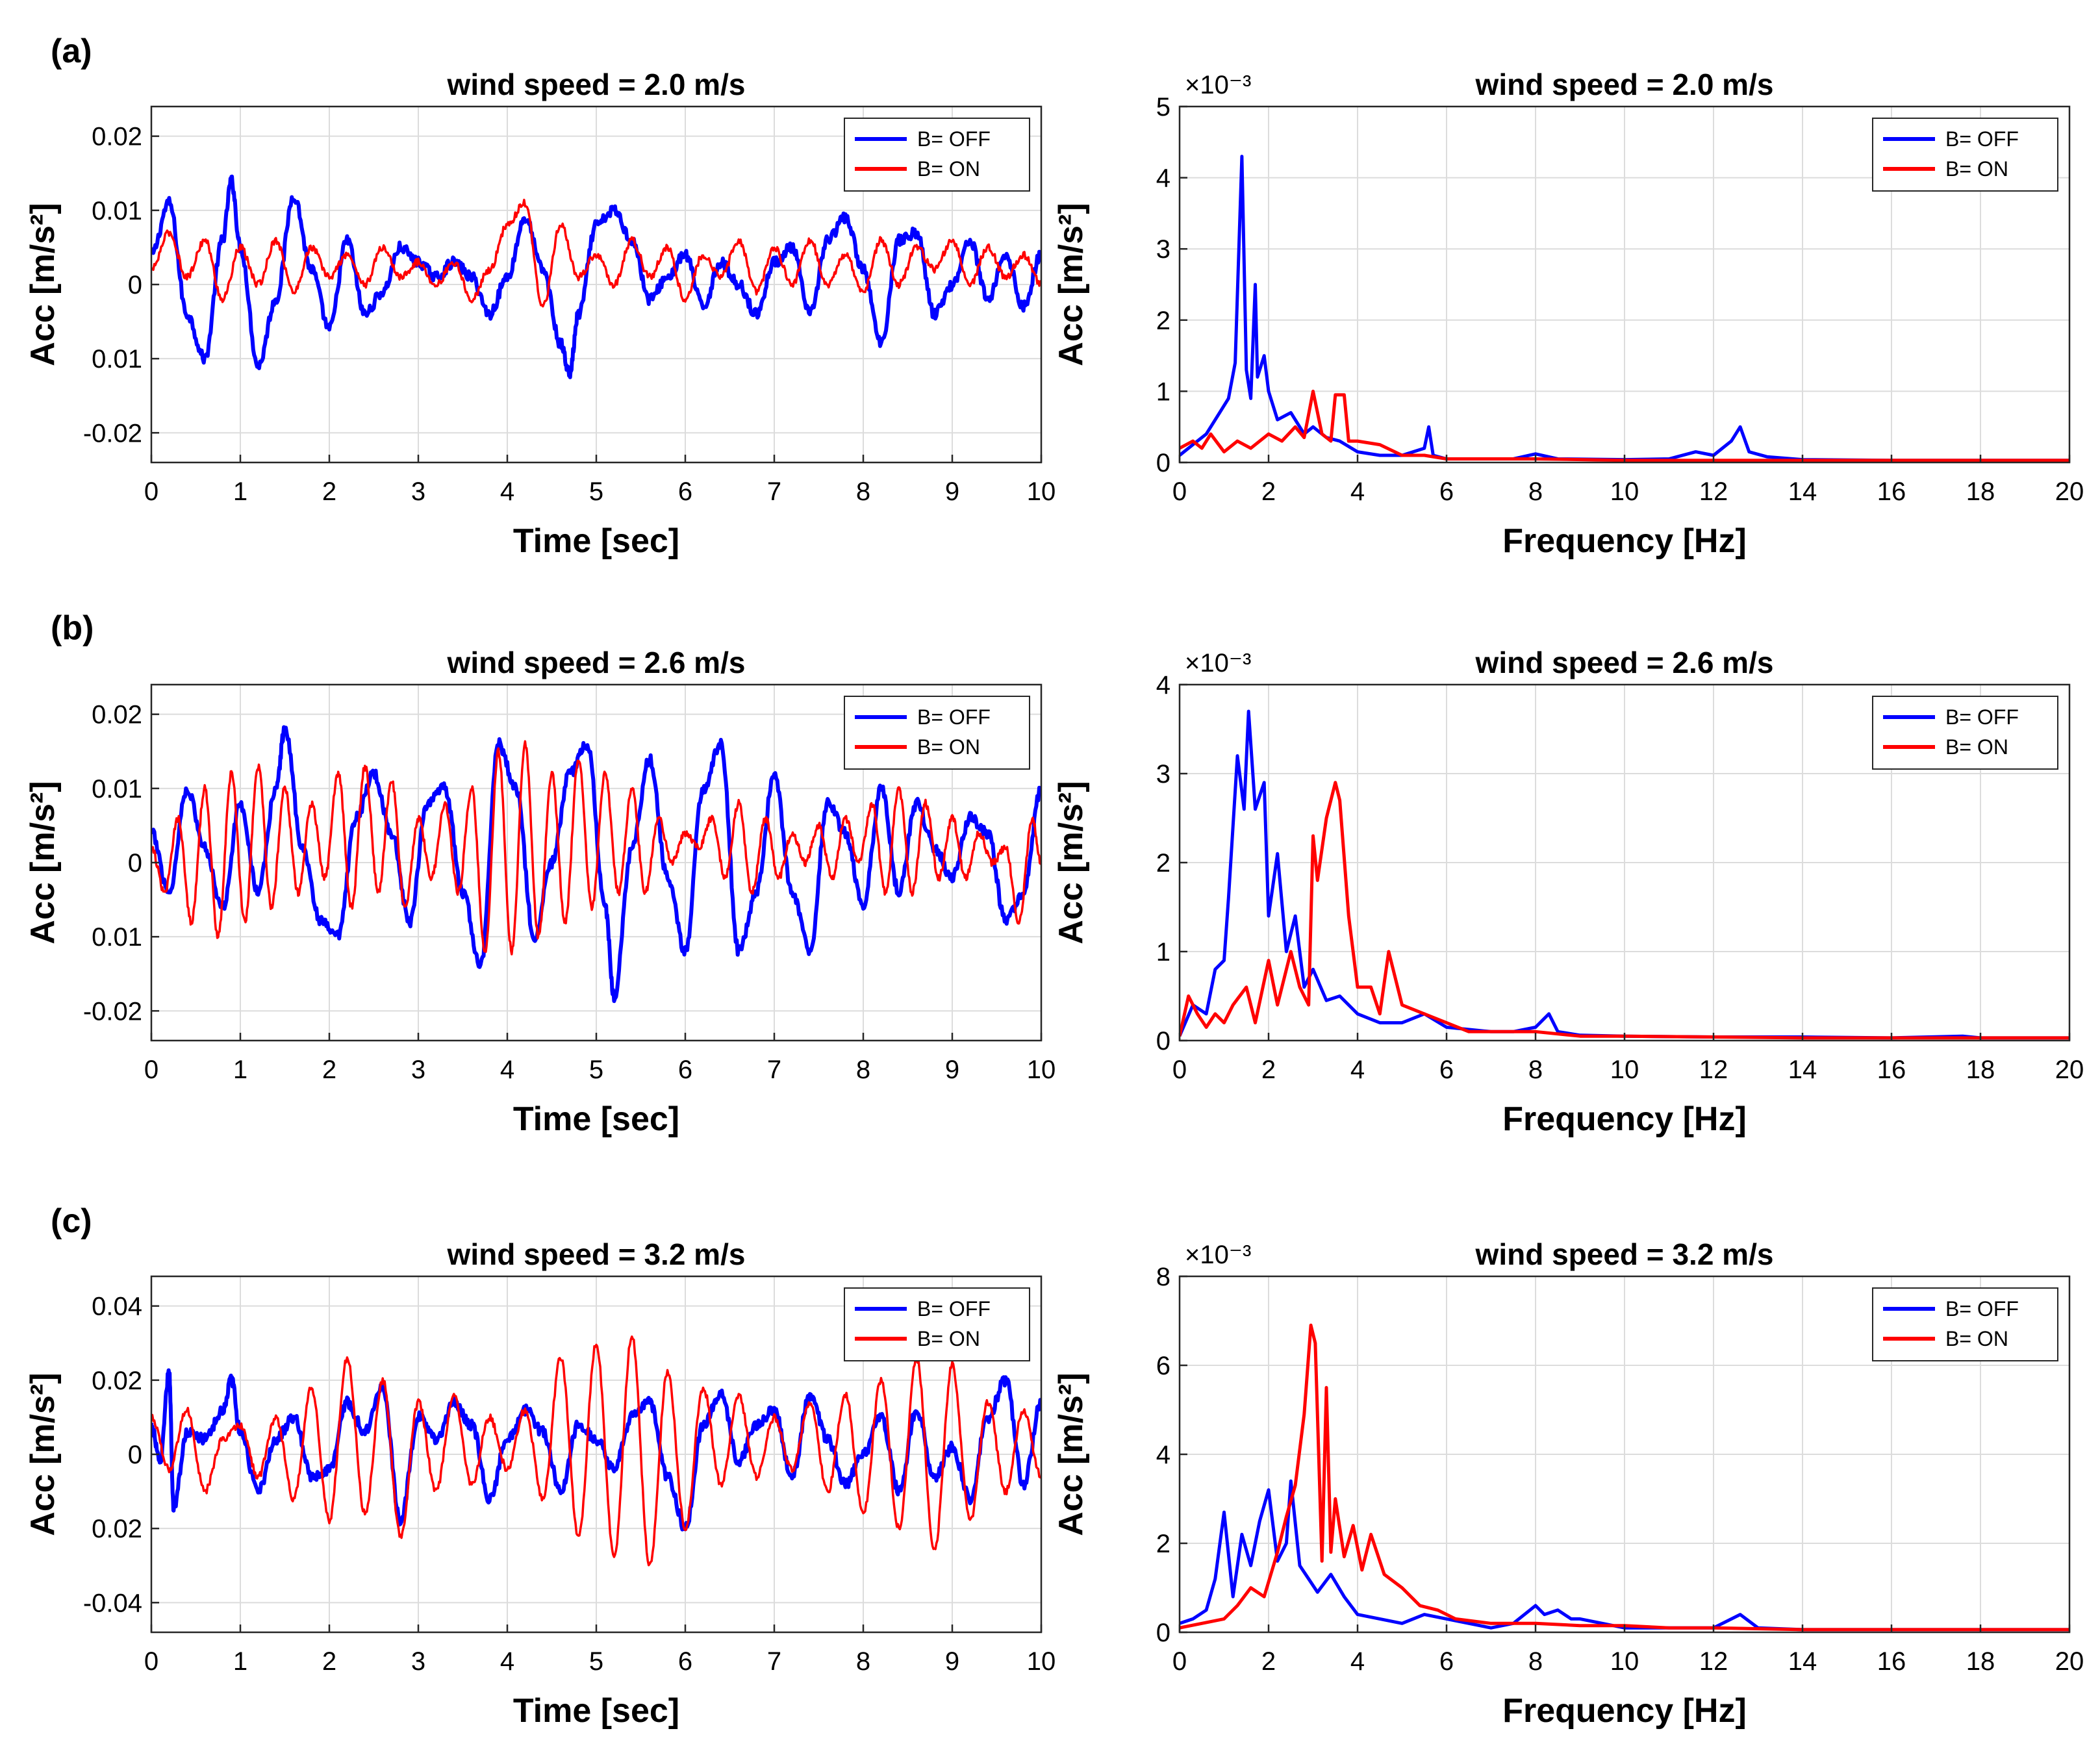 The width and height of the screenshot is (2100, 1757). Describe the element at coordinates (1163, 107) in the screenshot. I see `y-tick-label: 5` at that location.